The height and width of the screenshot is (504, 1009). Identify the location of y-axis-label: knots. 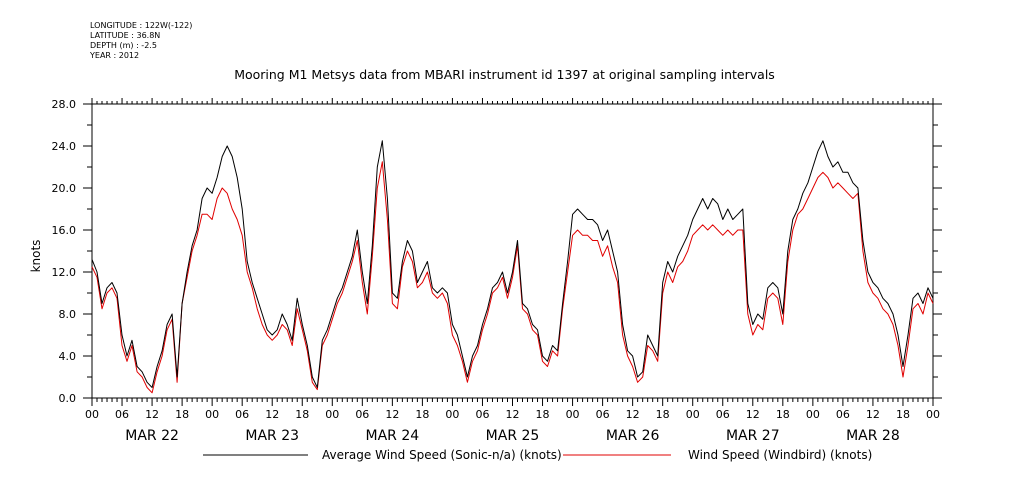
(36, 256).